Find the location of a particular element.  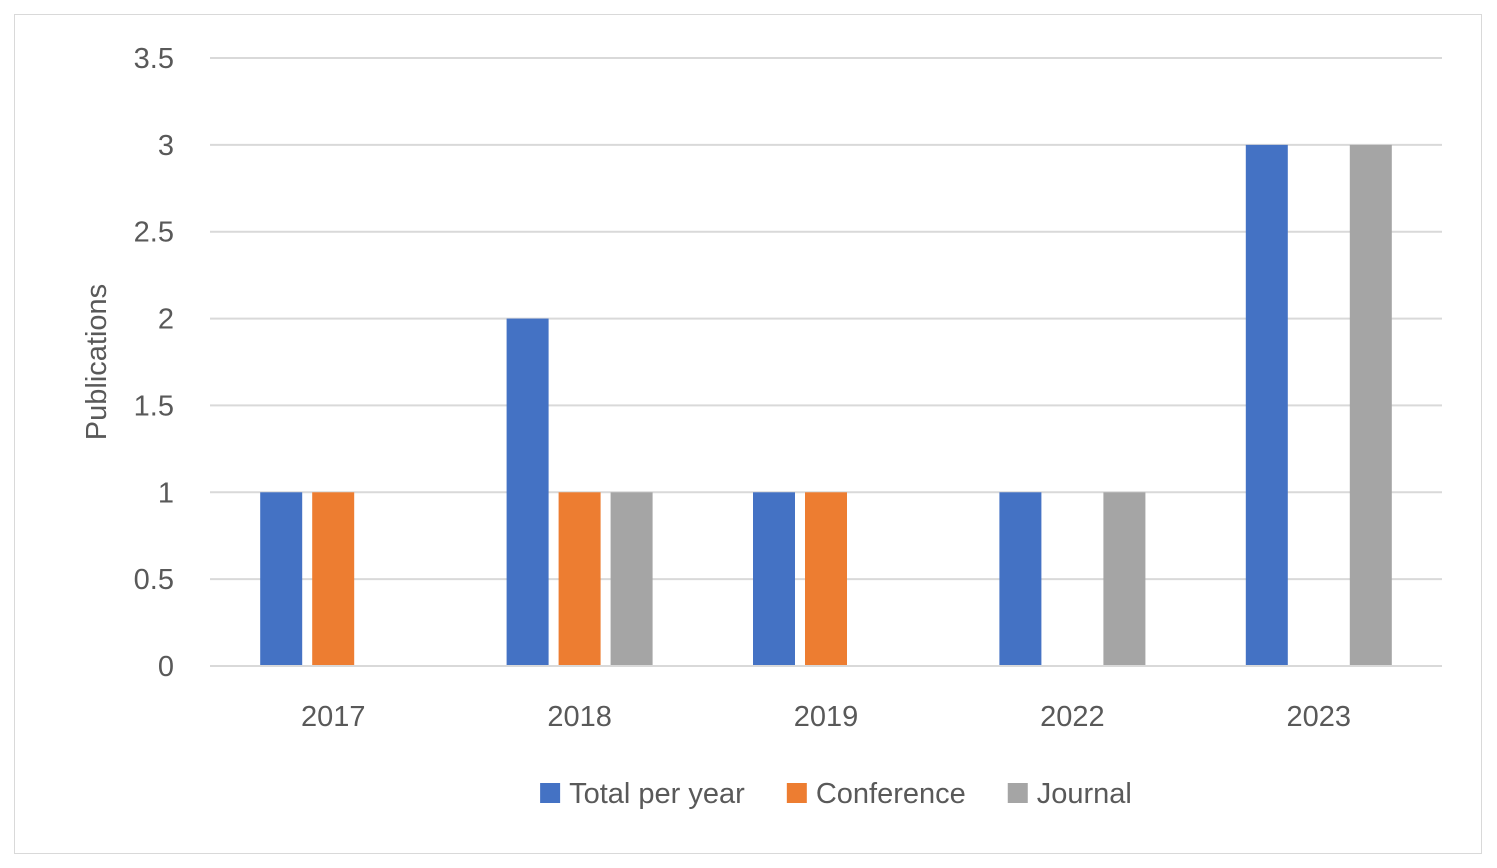

y-tick-label: 2 is located at coordinates (166, 320).